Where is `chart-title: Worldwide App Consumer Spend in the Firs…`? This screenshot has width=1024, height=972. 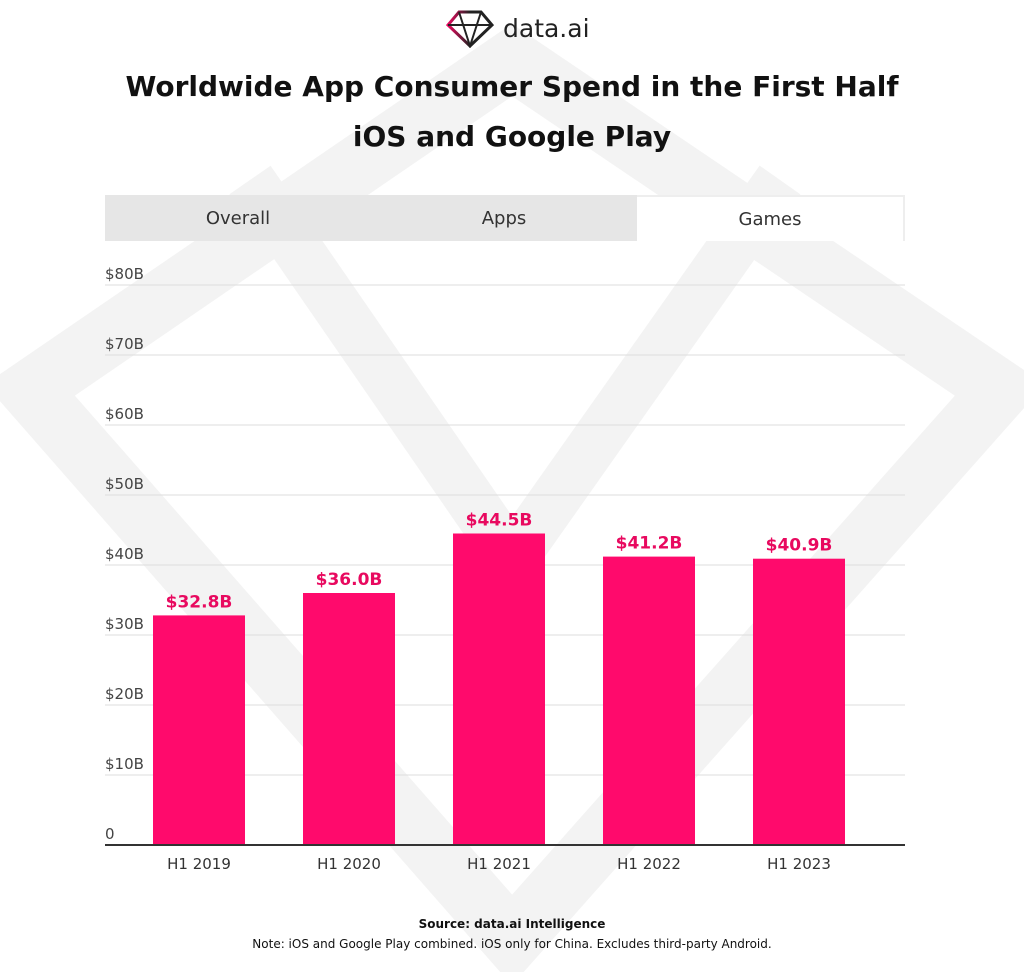
chart-title: Worldwide App Consumer Spend in the Firs… is located at coordinates (512, 86).